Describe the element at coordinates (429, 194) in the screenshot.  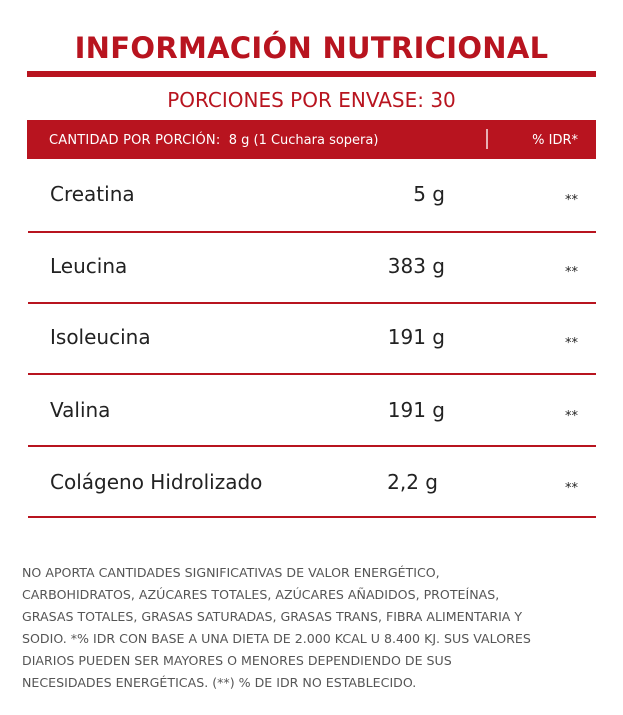
I see `nutrient-amount: 5 g` at that location.